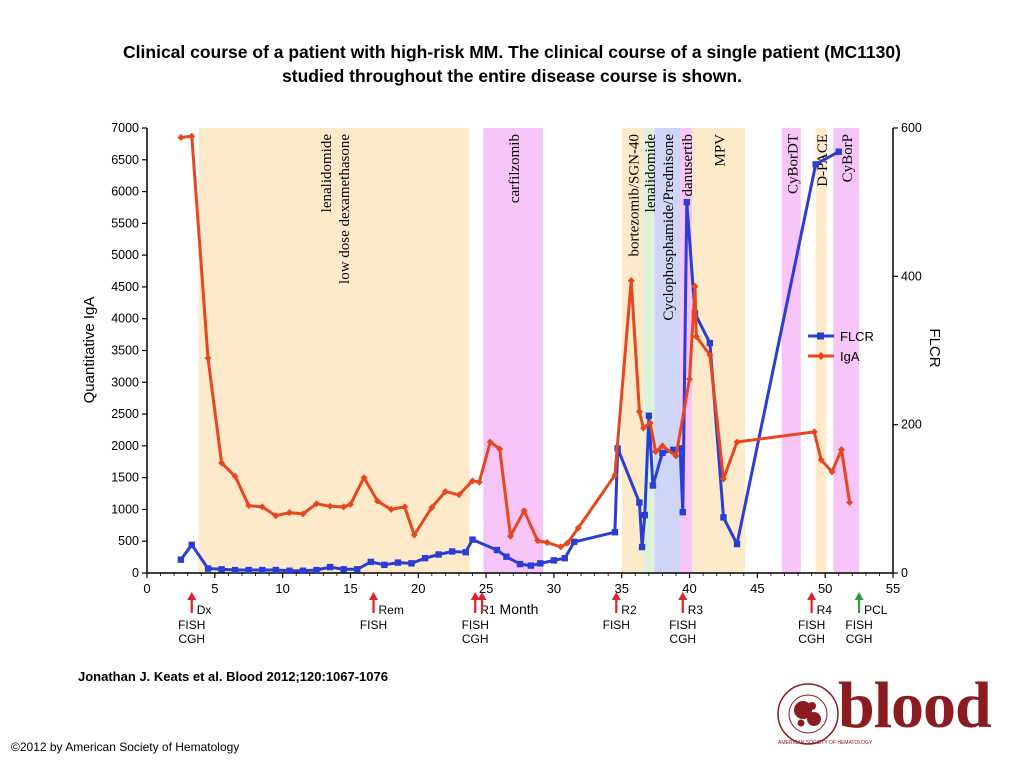 This screenshot has width=1024, height=768. I want to click on x-tick-label: 10, so click(282, 588).